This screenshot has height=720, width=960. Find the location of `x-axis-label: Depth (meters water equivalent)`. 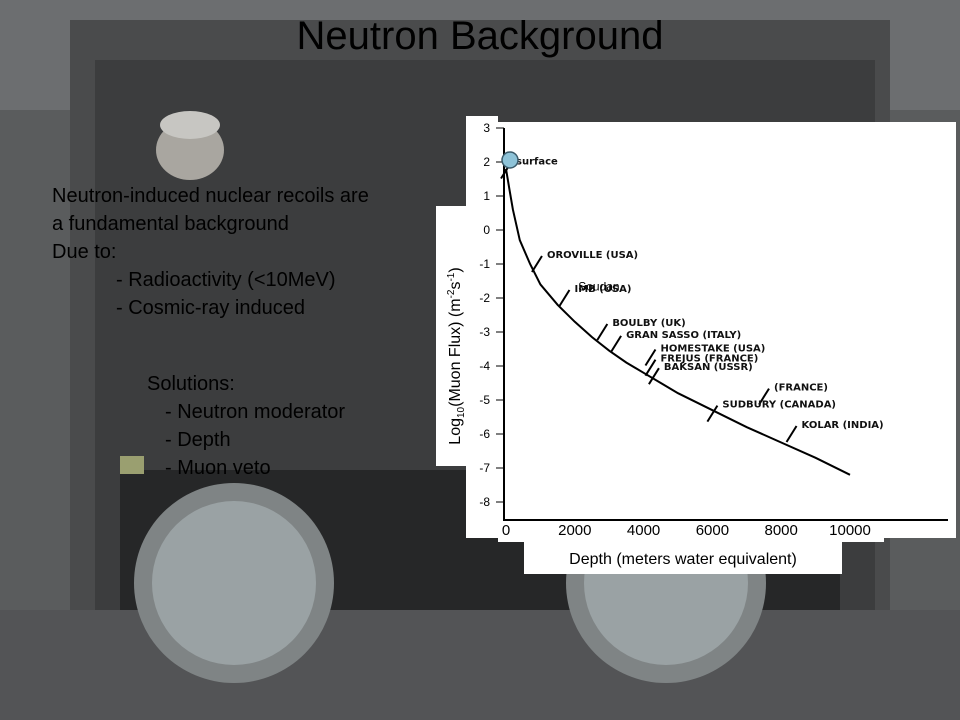

x-axis-label: Depth (meters water equivalent) is located at coordinates (683, 559).